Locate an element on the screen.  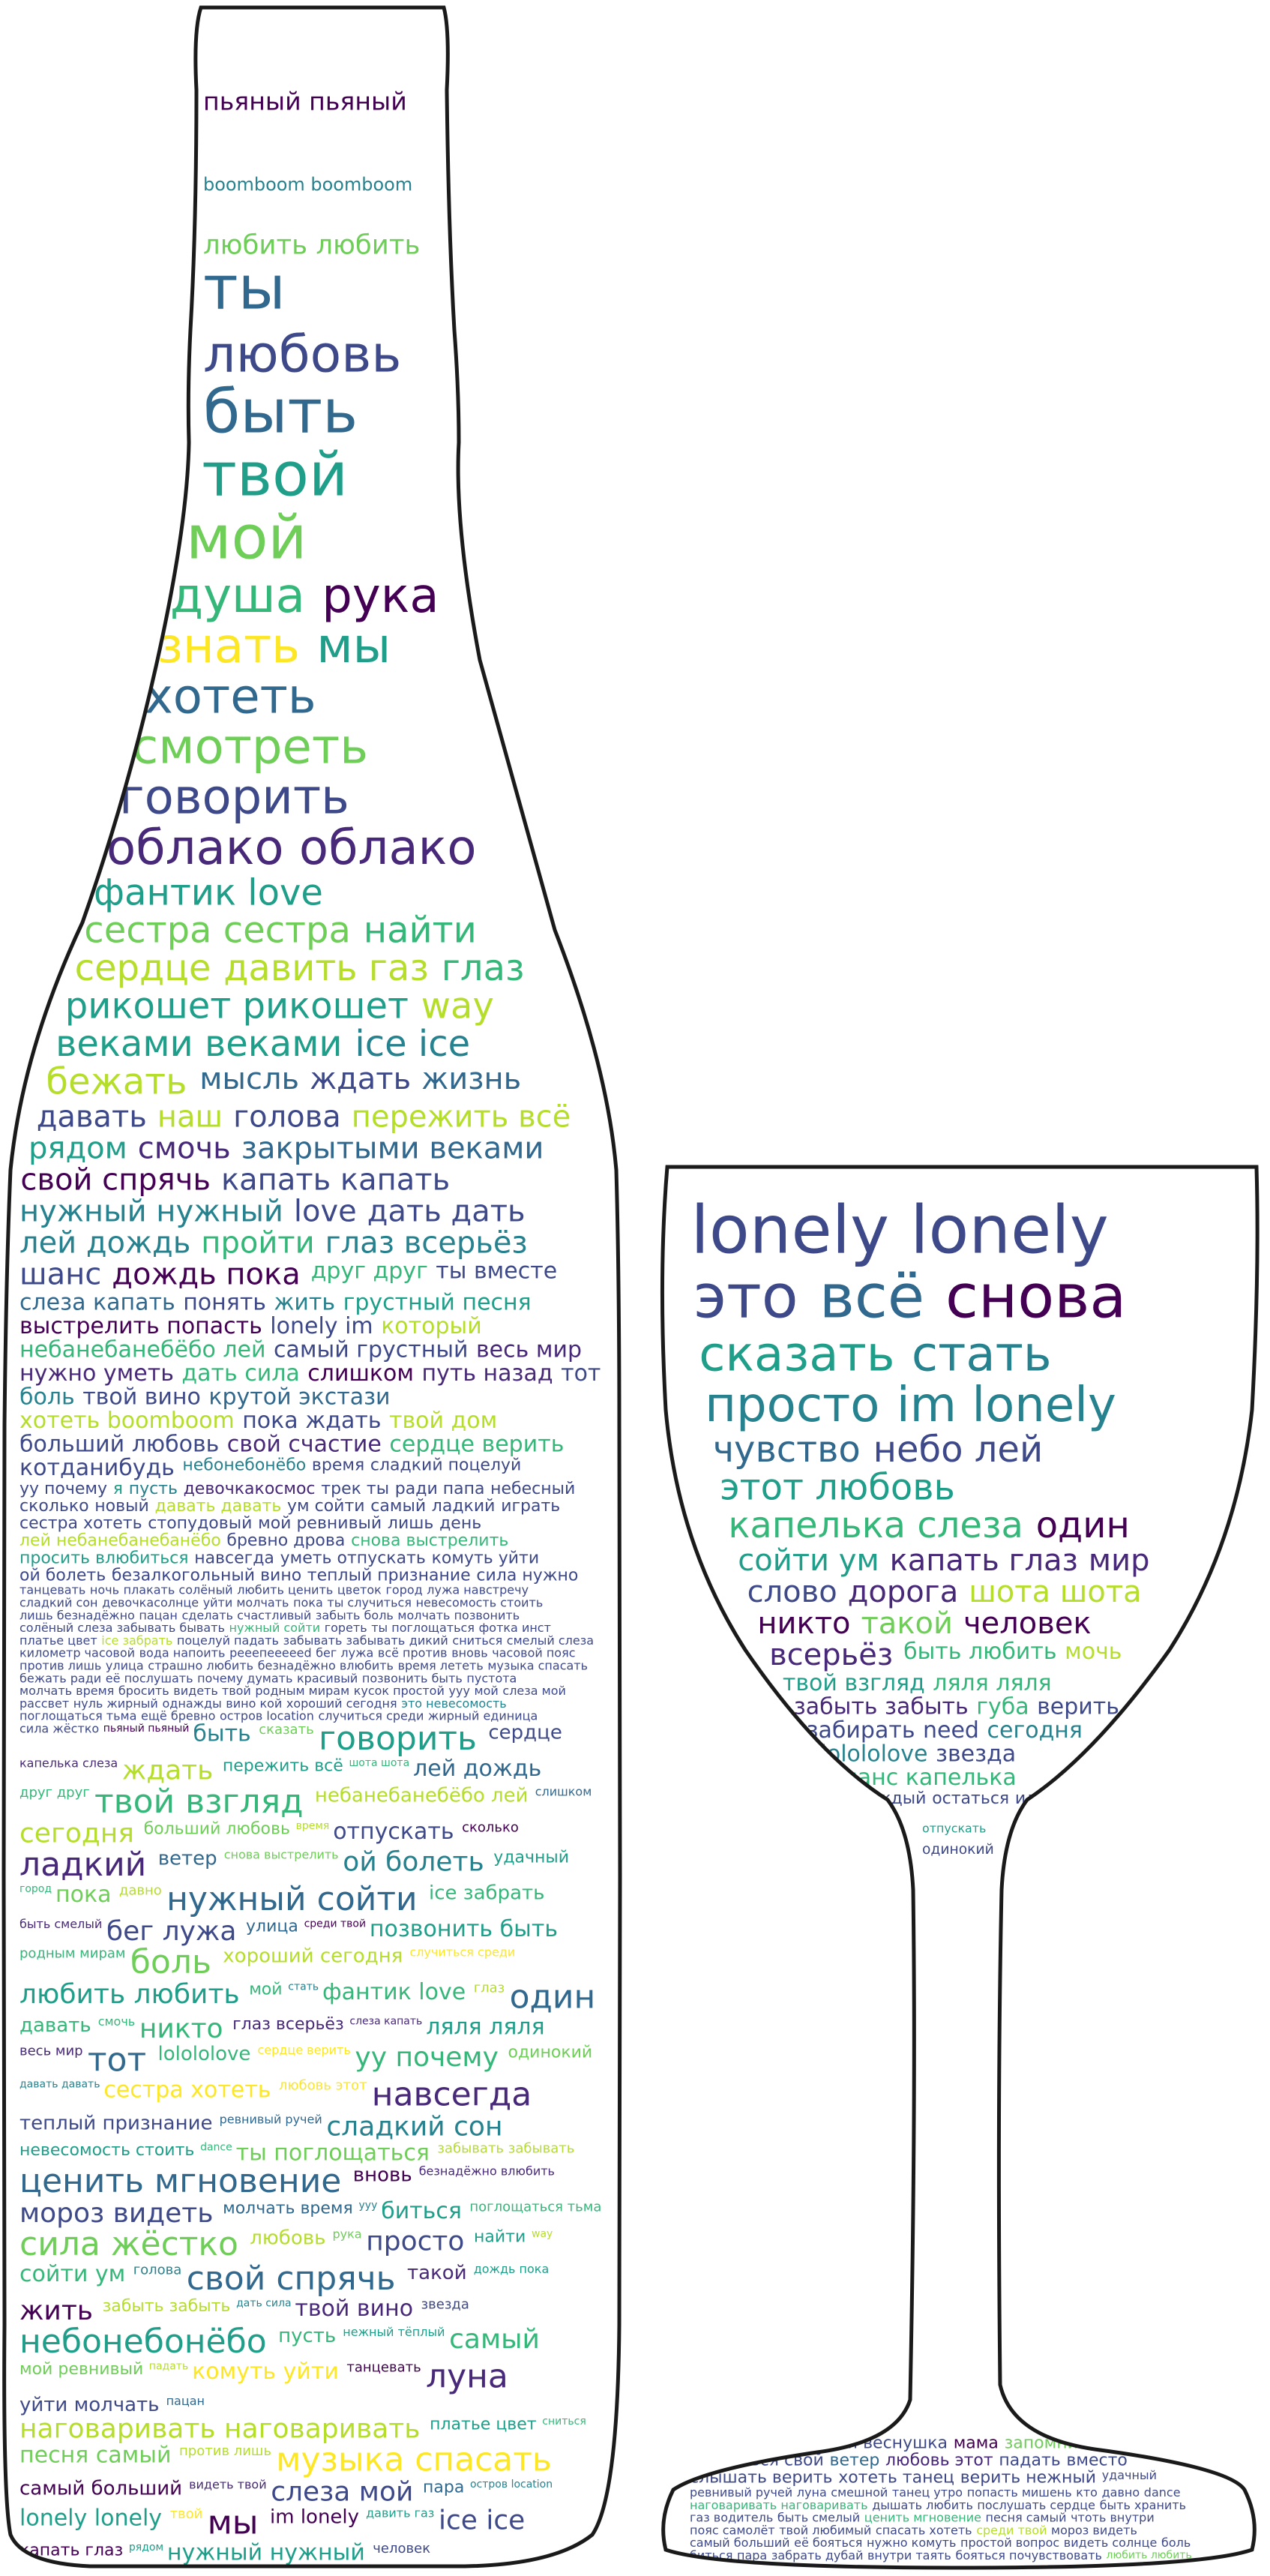
word-cloud-word: вновь is located at coordinates (382, 2175).